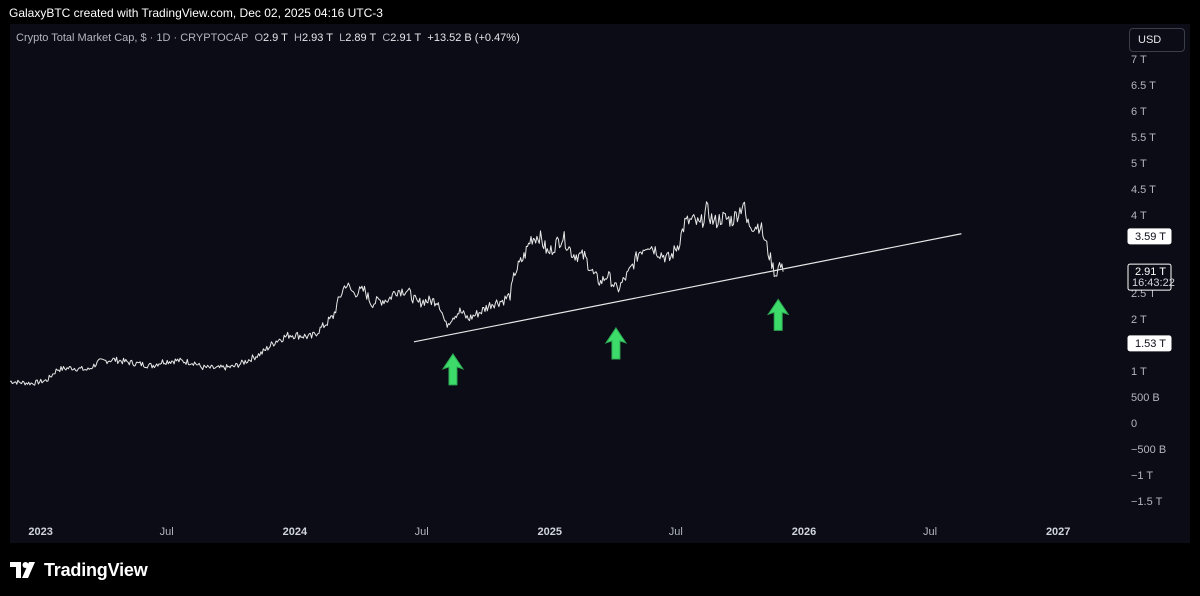  I want to click on x-tick-label-1: Jul, so click(167, 532).